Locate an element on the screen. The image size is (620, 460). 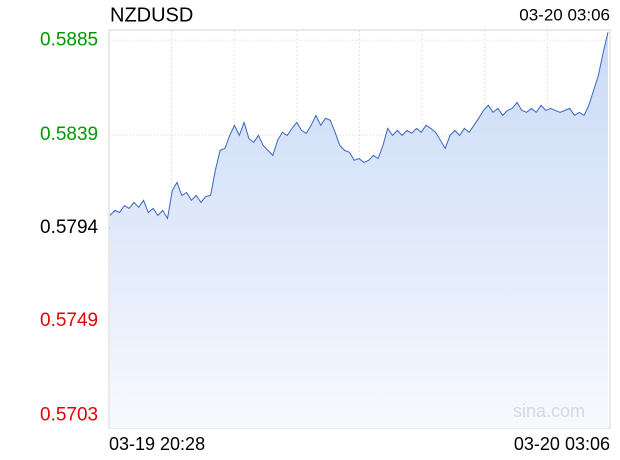
y-tick-label: 0.5794 is located at coordinates (69, 227).